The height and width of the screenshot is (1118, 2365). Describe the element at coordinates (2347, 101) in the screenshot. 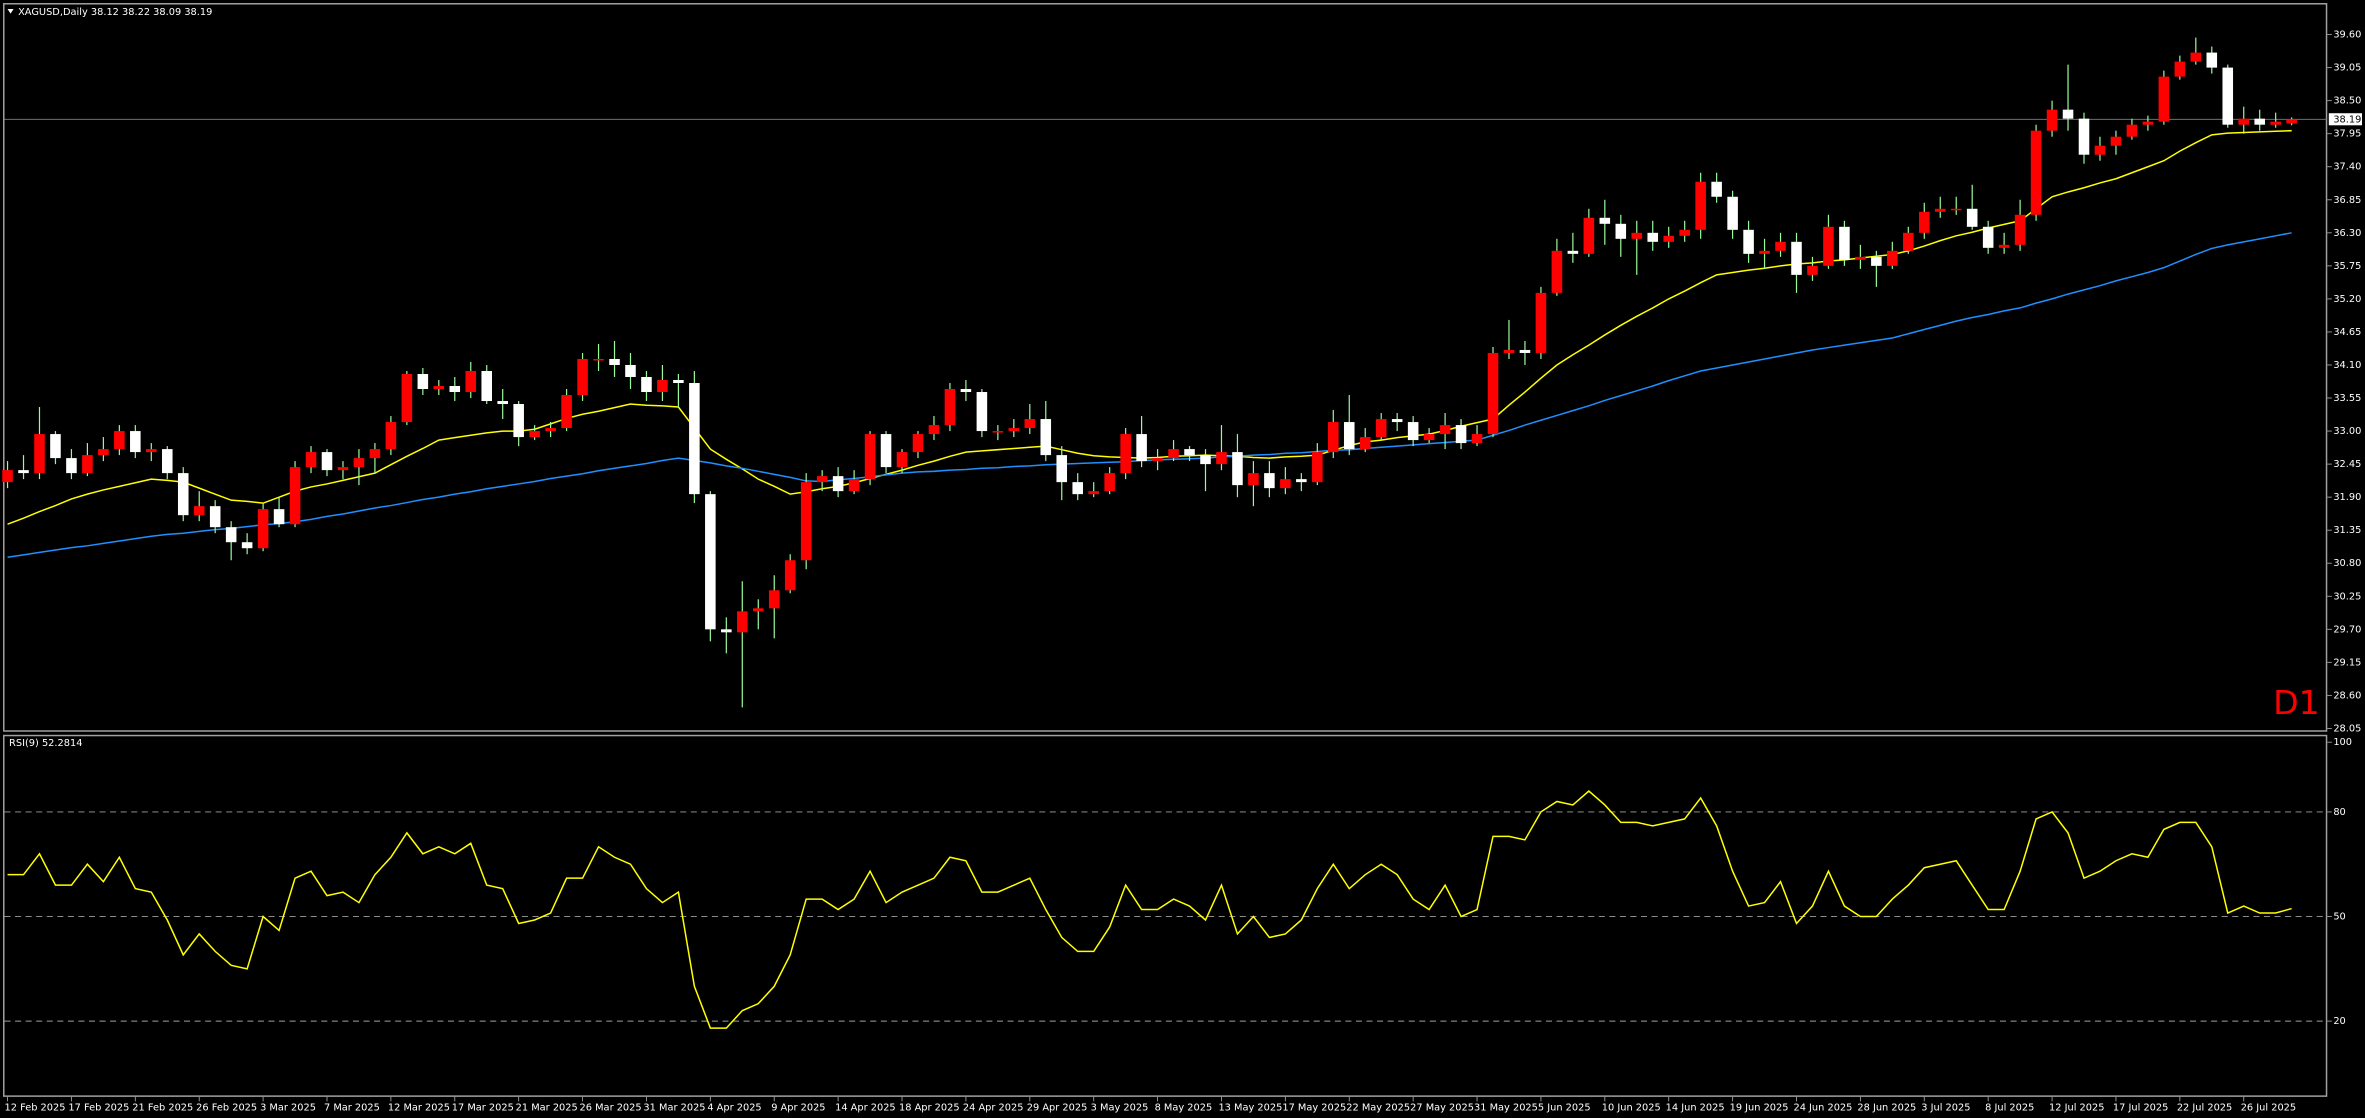

I see `y-tick-label: 38.50` at that location.